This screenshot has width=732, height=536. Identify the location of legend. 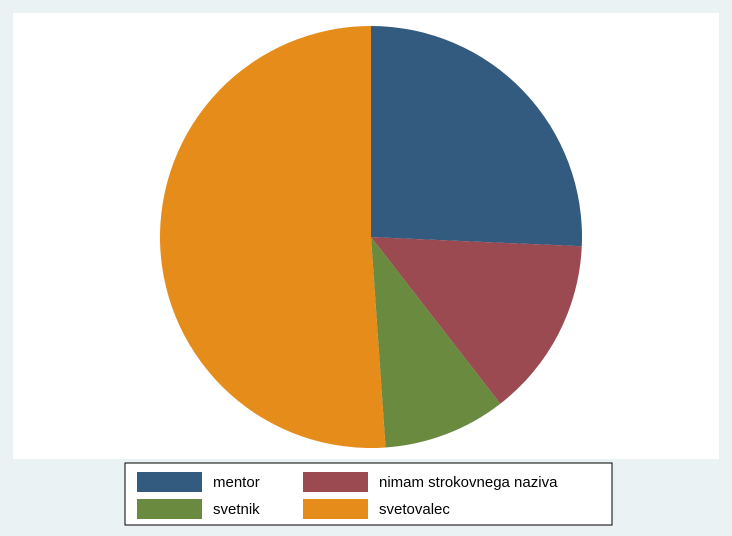
(368, 494).